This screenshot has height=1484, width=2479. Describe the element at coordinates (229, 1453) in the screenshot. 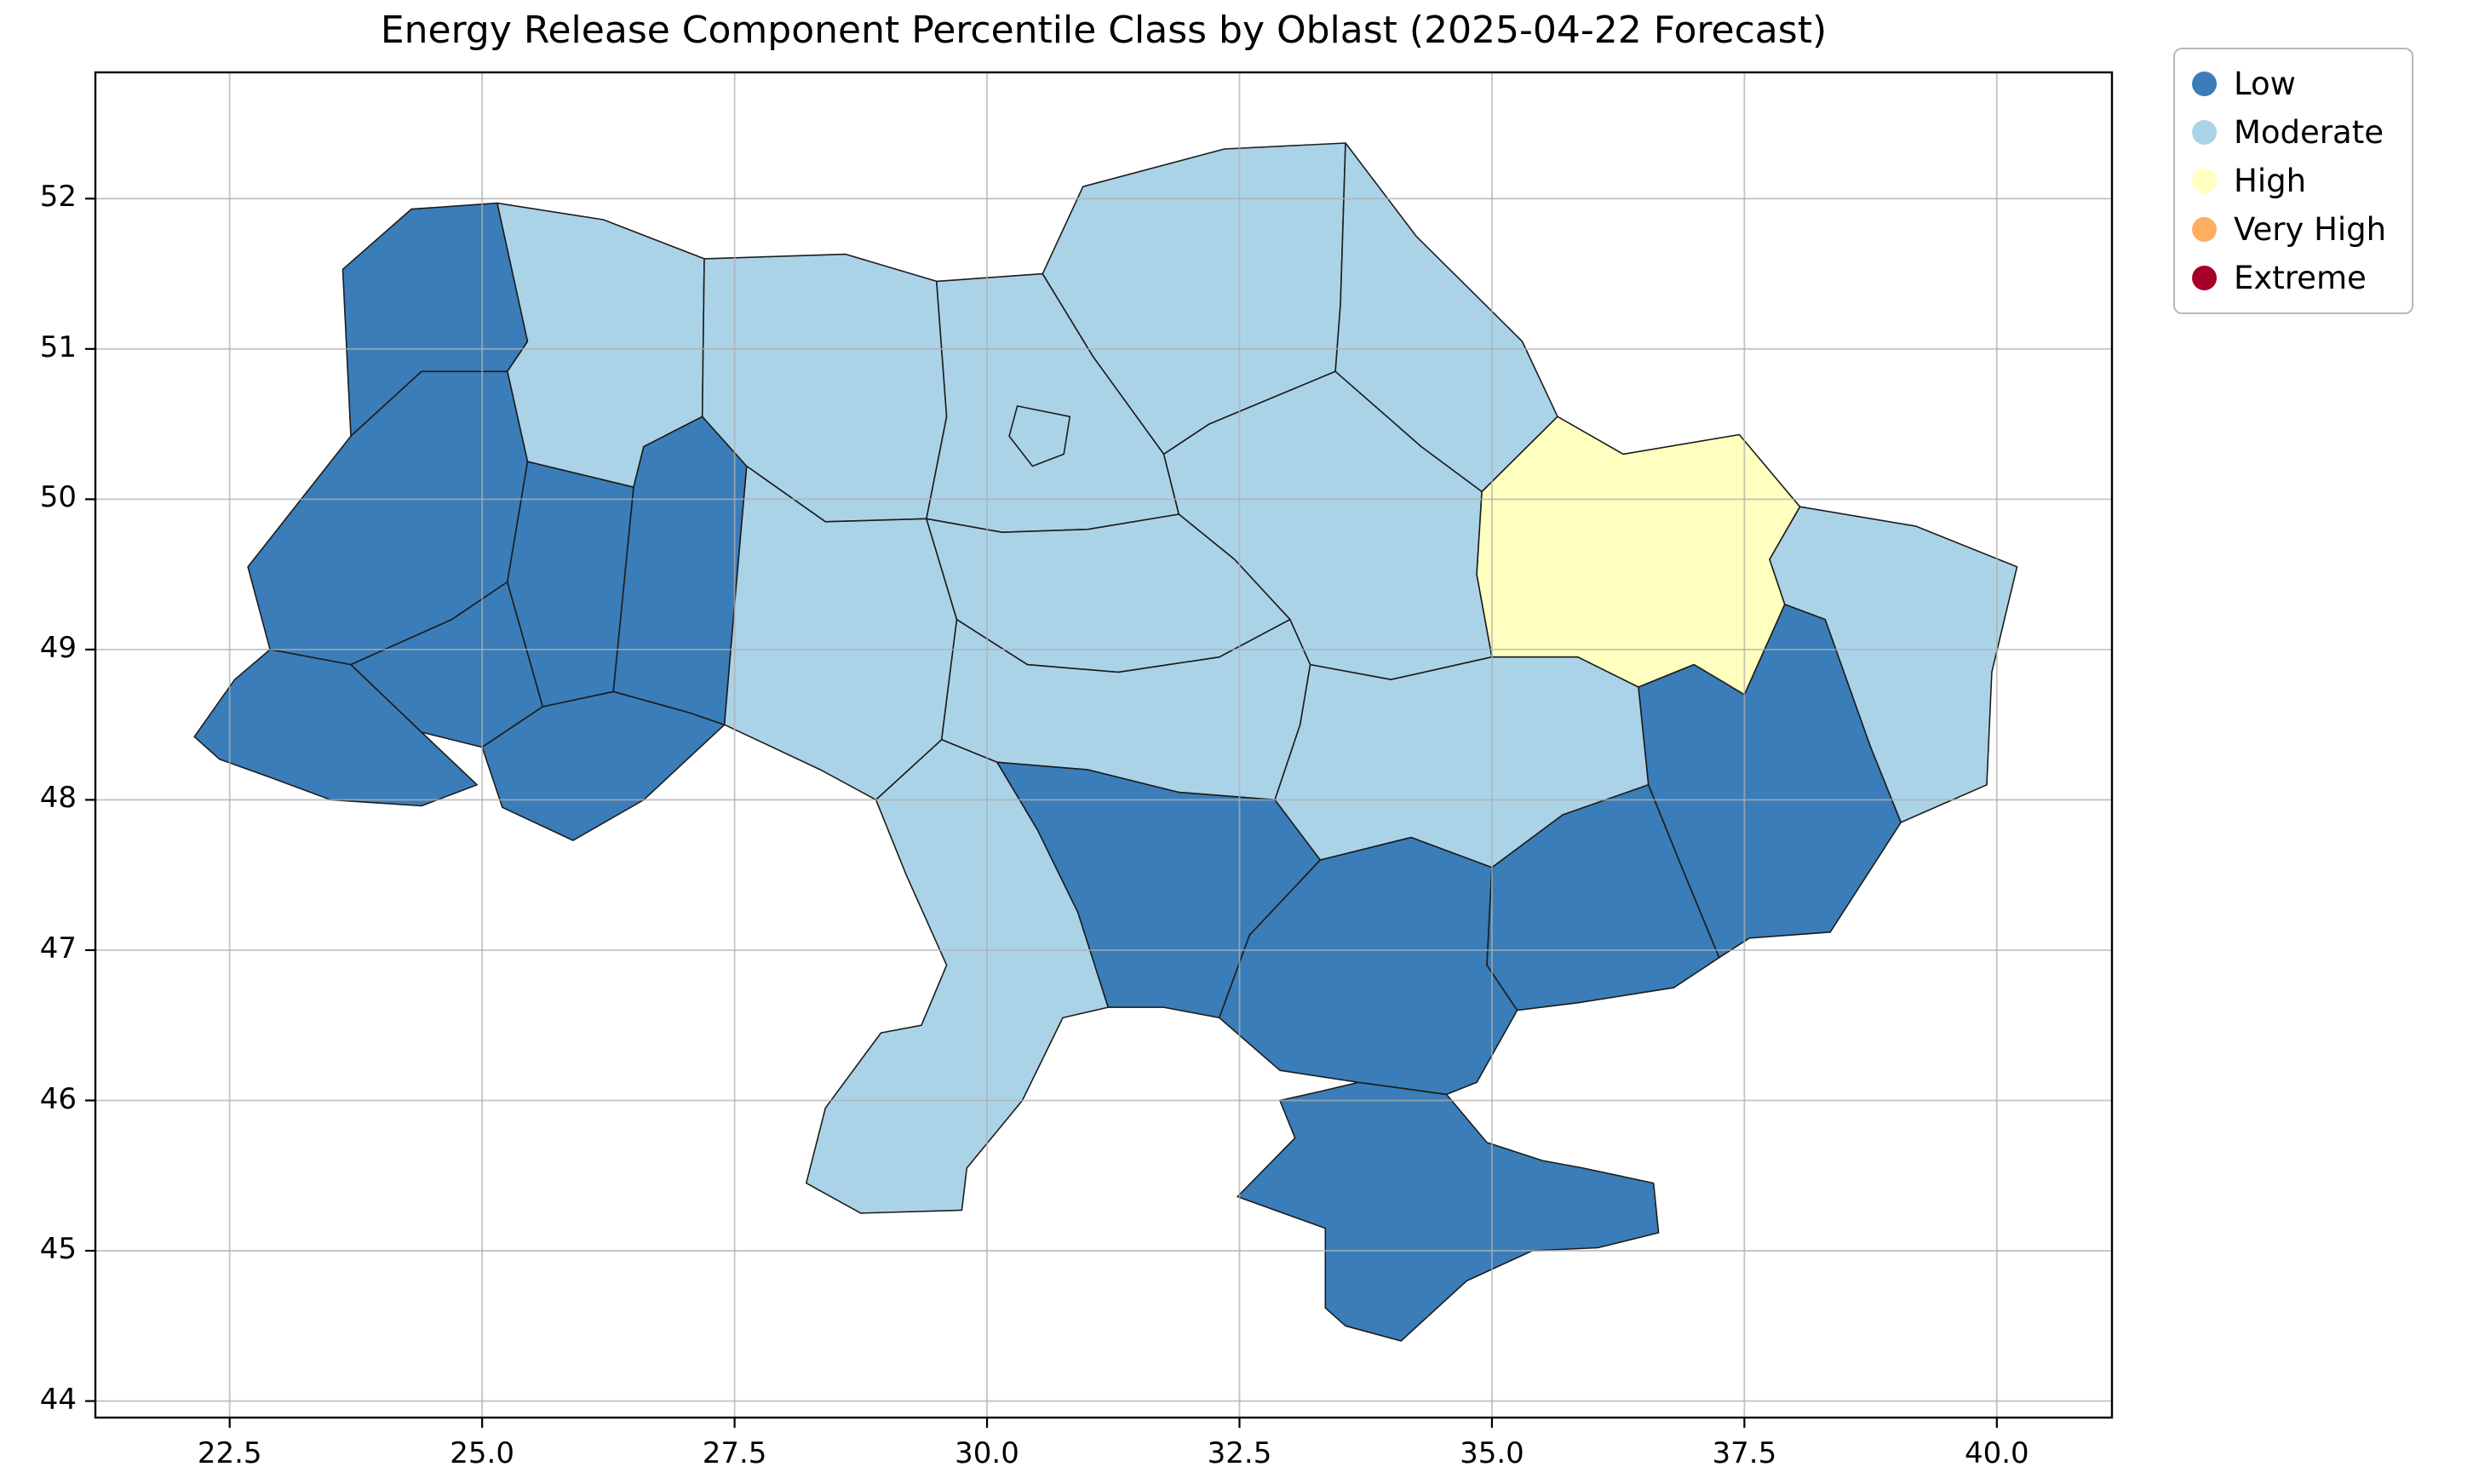

I see `x-tick-label: 22.5` at that location.